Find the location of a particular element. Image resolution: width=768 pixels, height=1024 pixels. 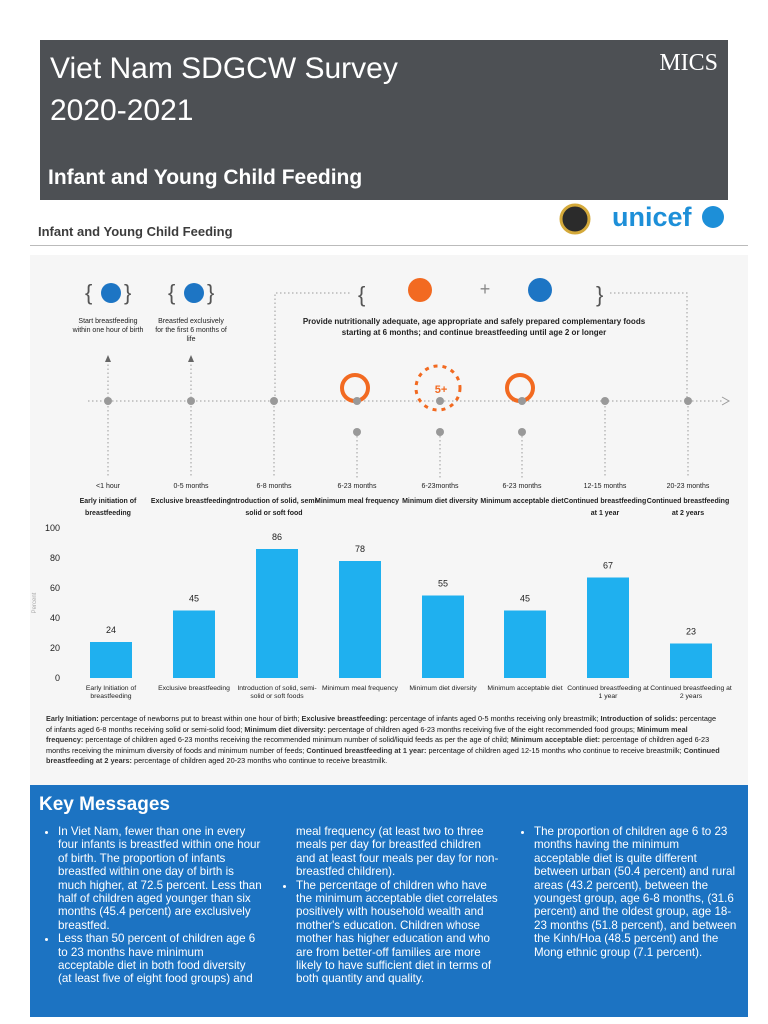

y-tick-label: 60 is located at coordinates (55, 588).